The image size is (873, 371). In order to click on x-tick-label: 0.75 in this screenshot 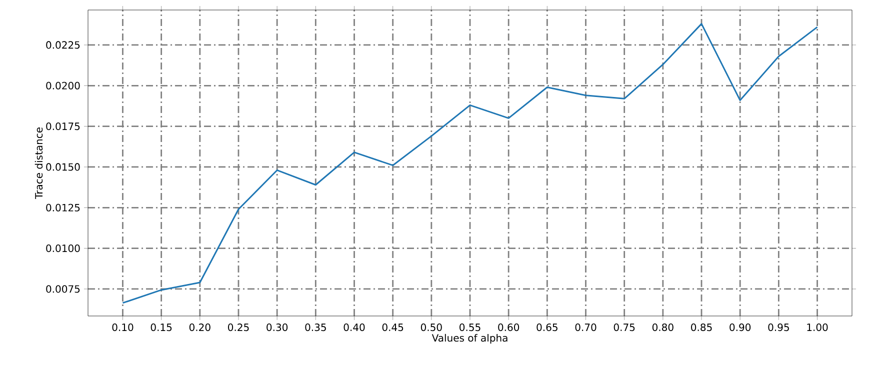, I will do `click(624, 328)`.